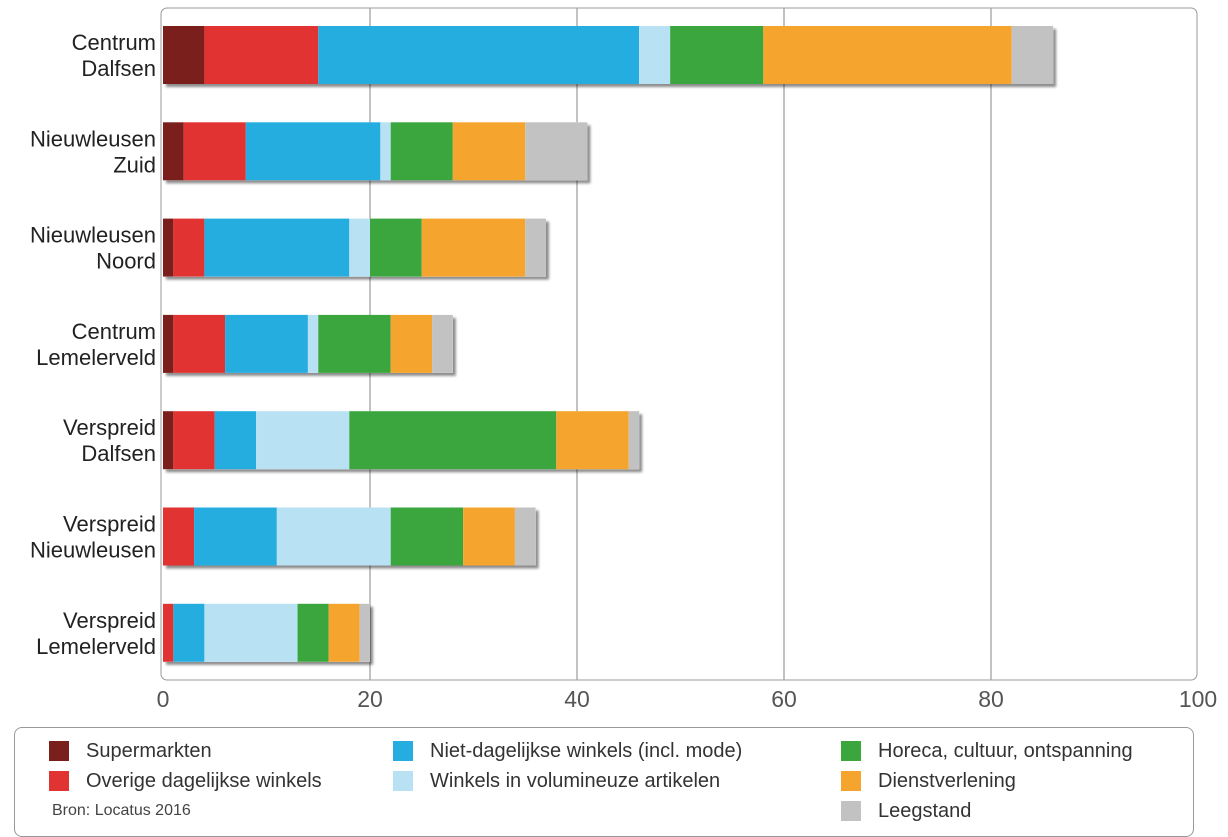 The width and height of the screenshot is (1228, 837). I want to click on legend-item-horeca: Horeca, cultuur, ontspanning, so click(987, 751).